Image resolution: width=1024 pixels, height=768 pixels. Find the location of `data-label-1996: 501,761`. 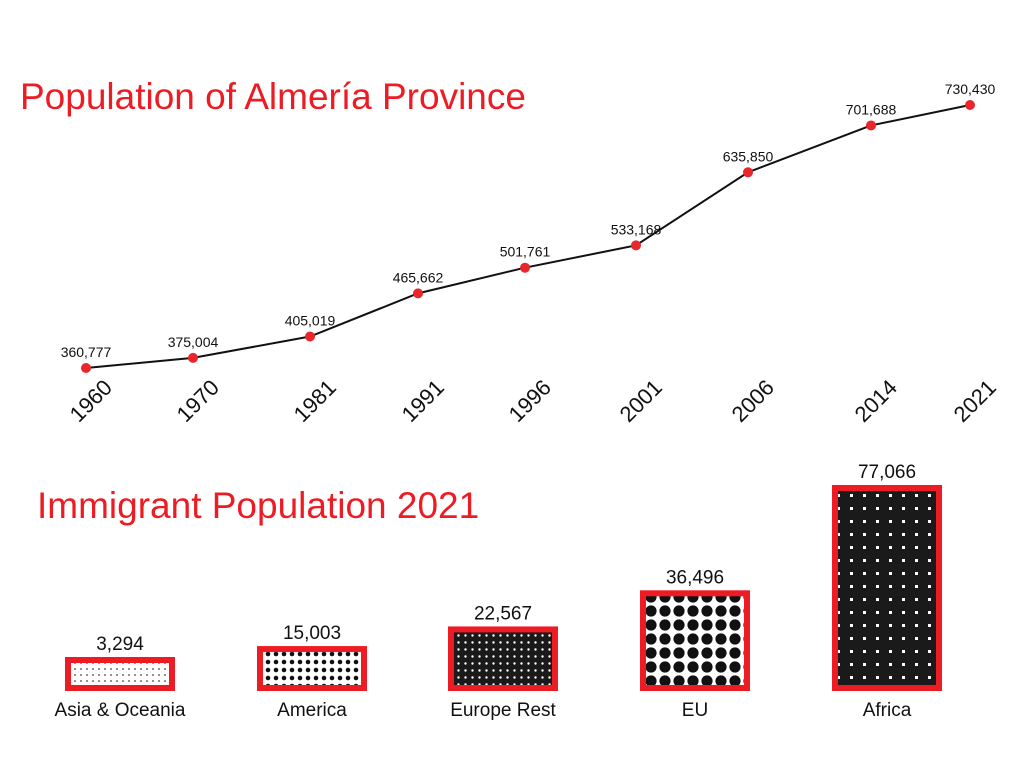

data-label-1996: 501,761 is located at coordinates (525, 252).